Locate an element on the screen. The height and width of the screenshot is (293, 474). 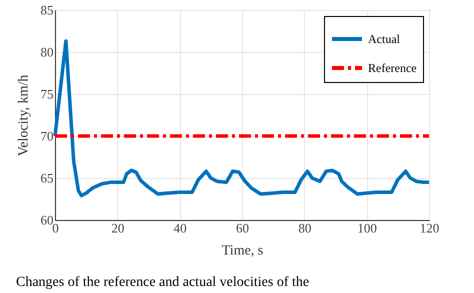
y-tick-label: 85 is located at coordinates (47, 10).